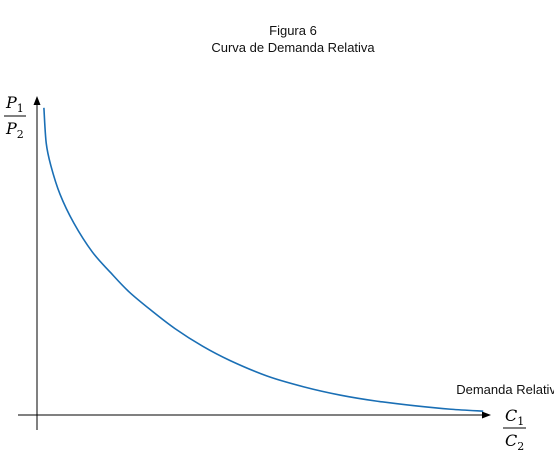 Image resolution: width=554 pixels, height=459 pixels. Describe the element at coordinates (293, 47) in the screenshot. I see `chart-title: Curva de Demanda Relativa` at that location.